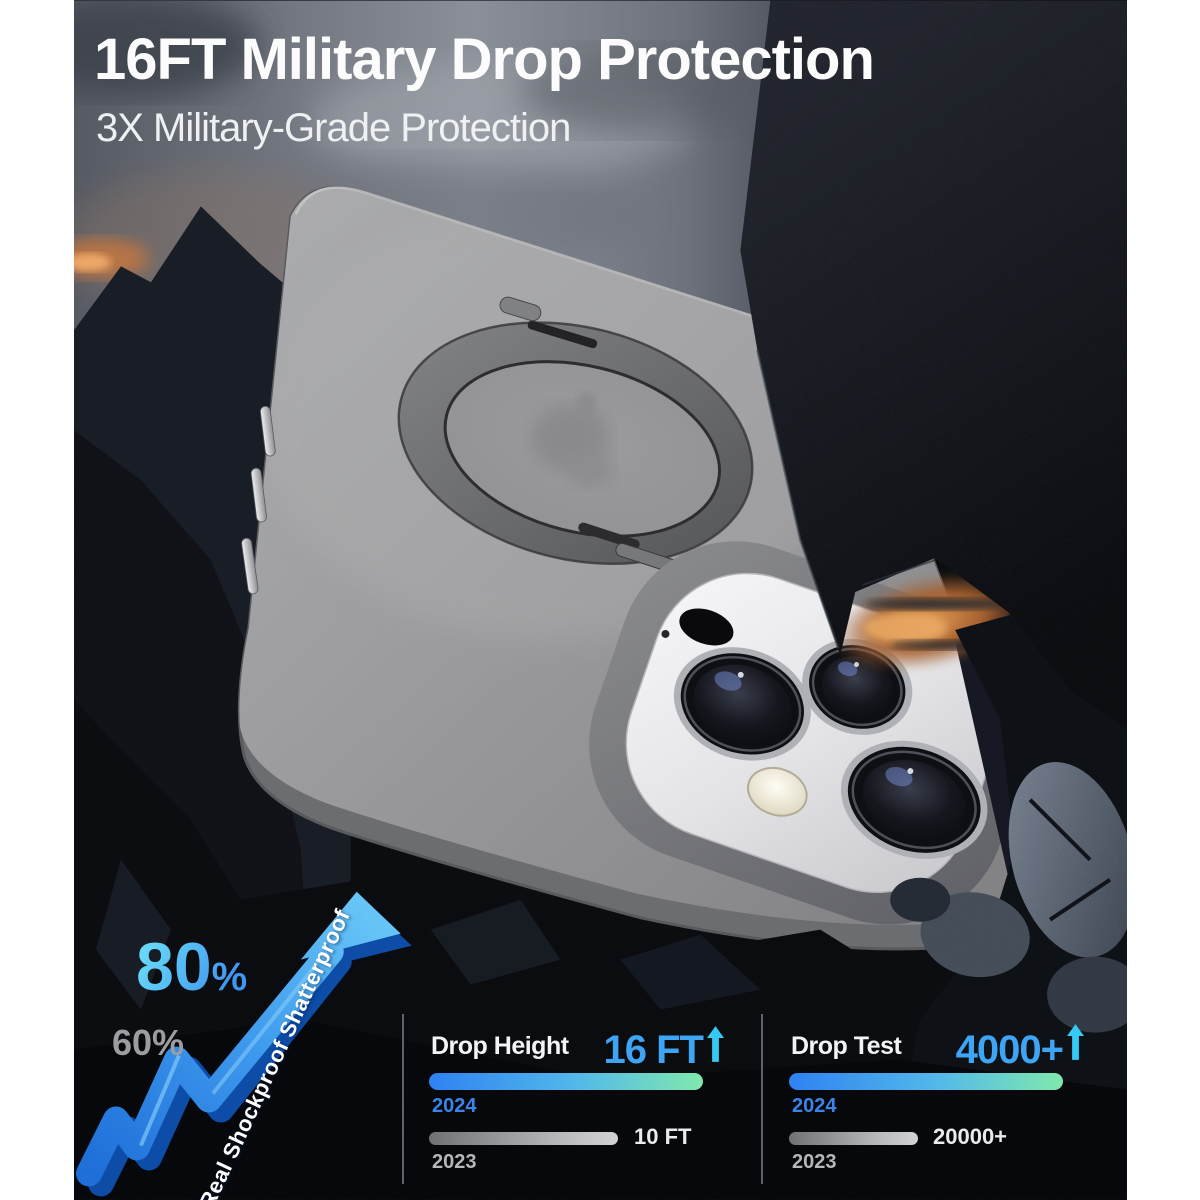  I want to click on microphone-dot, so click(665, 633).